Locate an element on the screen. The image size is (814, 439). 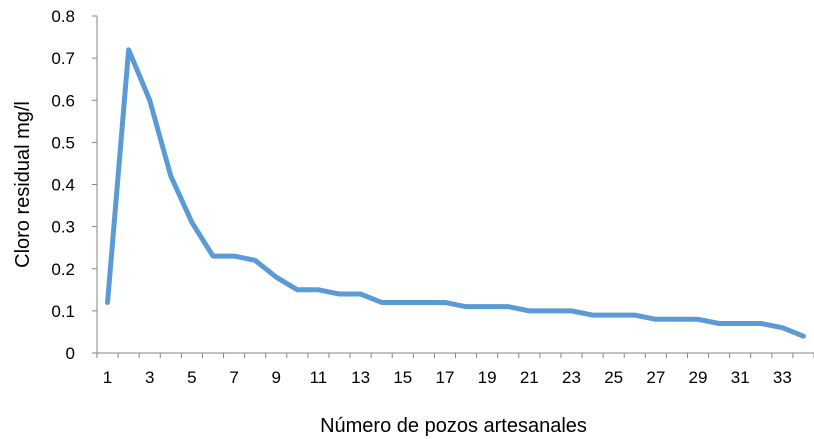
x-tick-label: 31 is located at coordinates (740, 377).